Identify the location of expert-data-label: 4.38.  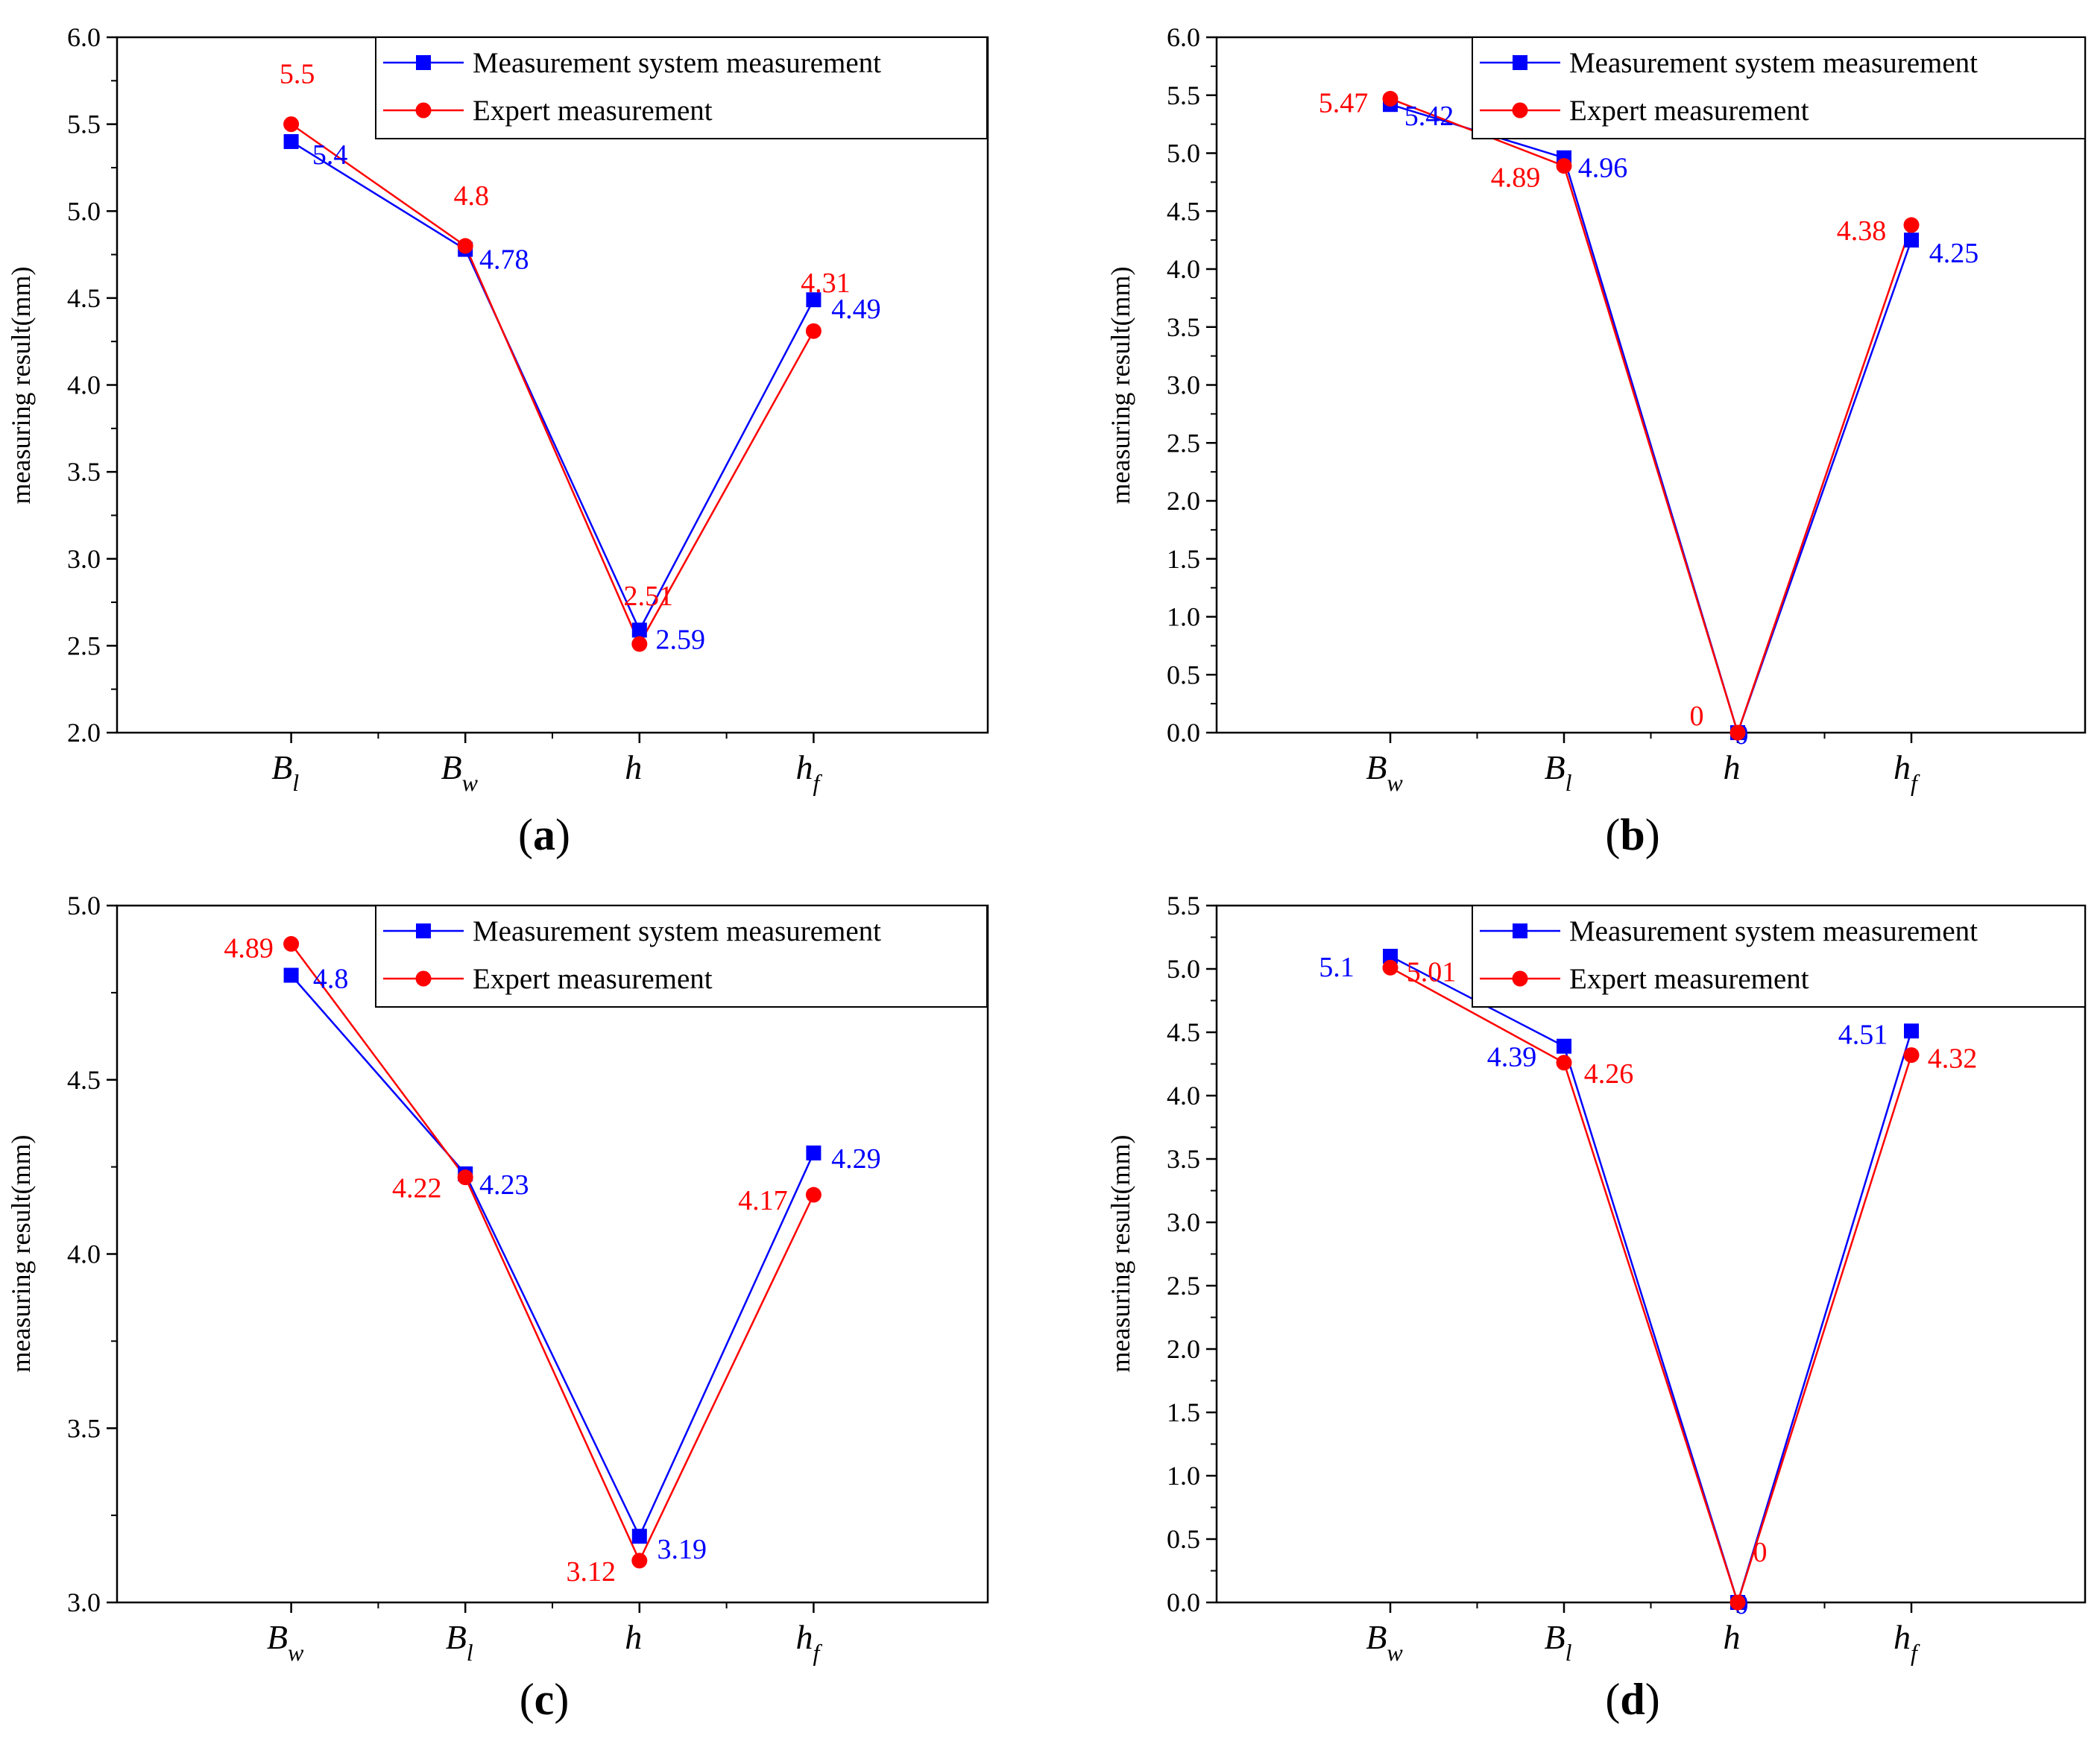
(1862, 231).